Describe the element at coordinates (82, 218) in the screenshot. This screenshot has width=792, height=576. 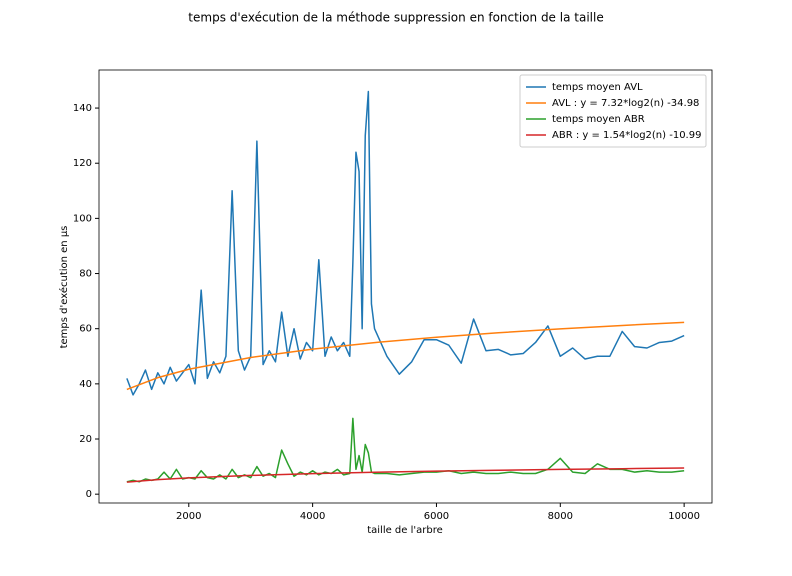
I see `y-tick-label: 100` at that location.